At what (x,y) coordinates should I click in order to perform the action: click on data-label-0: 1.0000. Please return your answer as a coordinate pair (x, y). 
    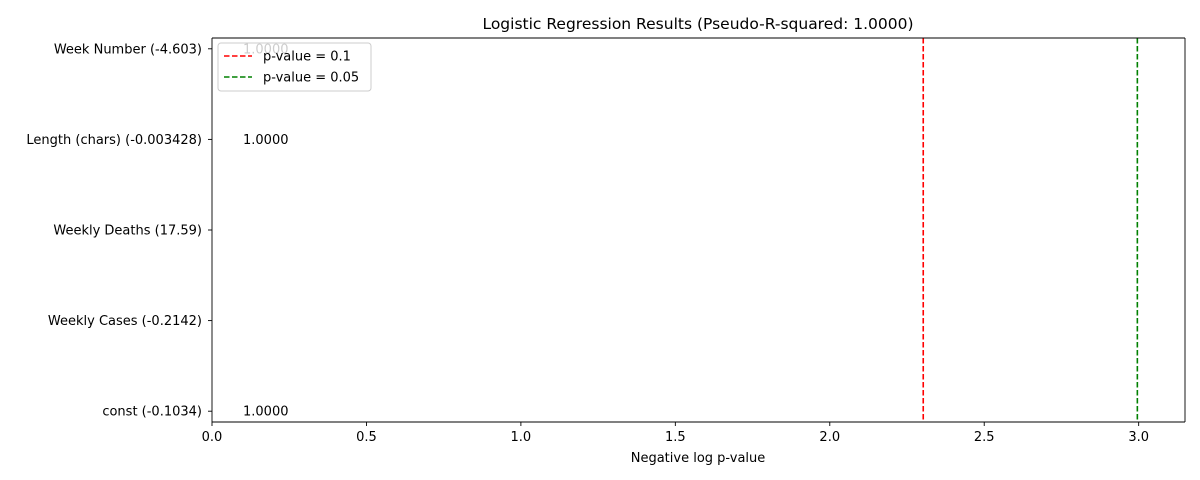
    Looking at the image, I should click on (266, 412).